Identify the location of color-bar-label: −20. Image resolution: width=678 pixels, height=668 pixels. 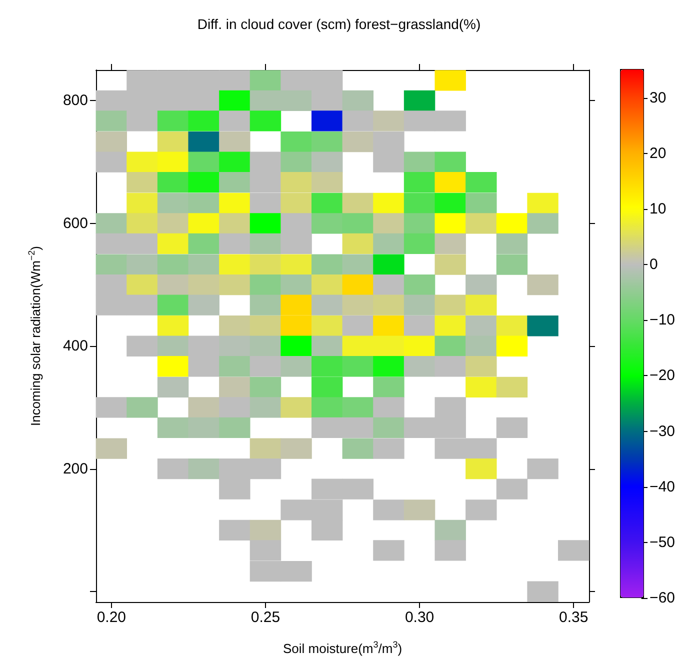
(663, 375).